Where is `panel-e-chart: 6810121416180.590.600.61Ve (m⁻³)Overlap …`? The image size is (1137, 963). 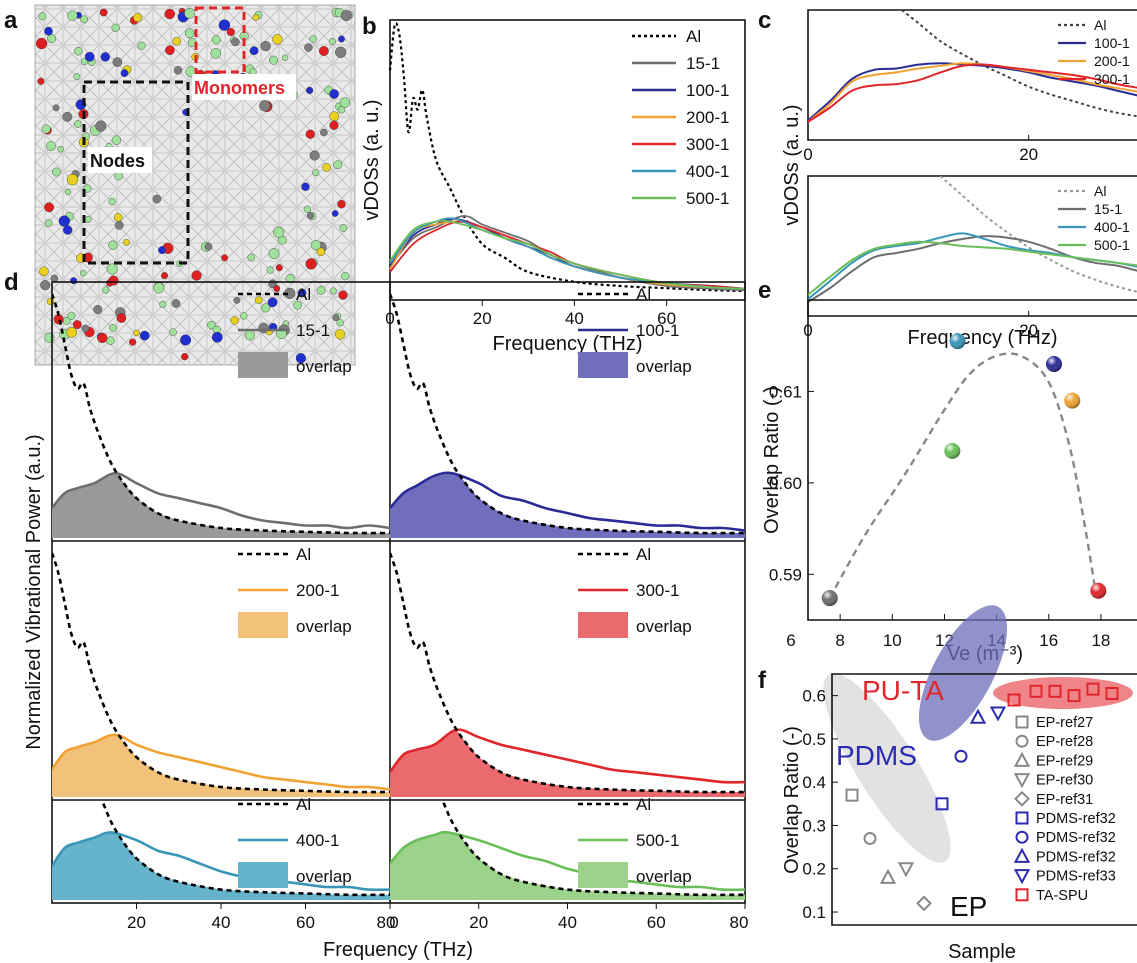
panel-e-chart: 6810121416180.590.600.61Ve (m⁻³)Overlap … is located at coordinates (949, 482).